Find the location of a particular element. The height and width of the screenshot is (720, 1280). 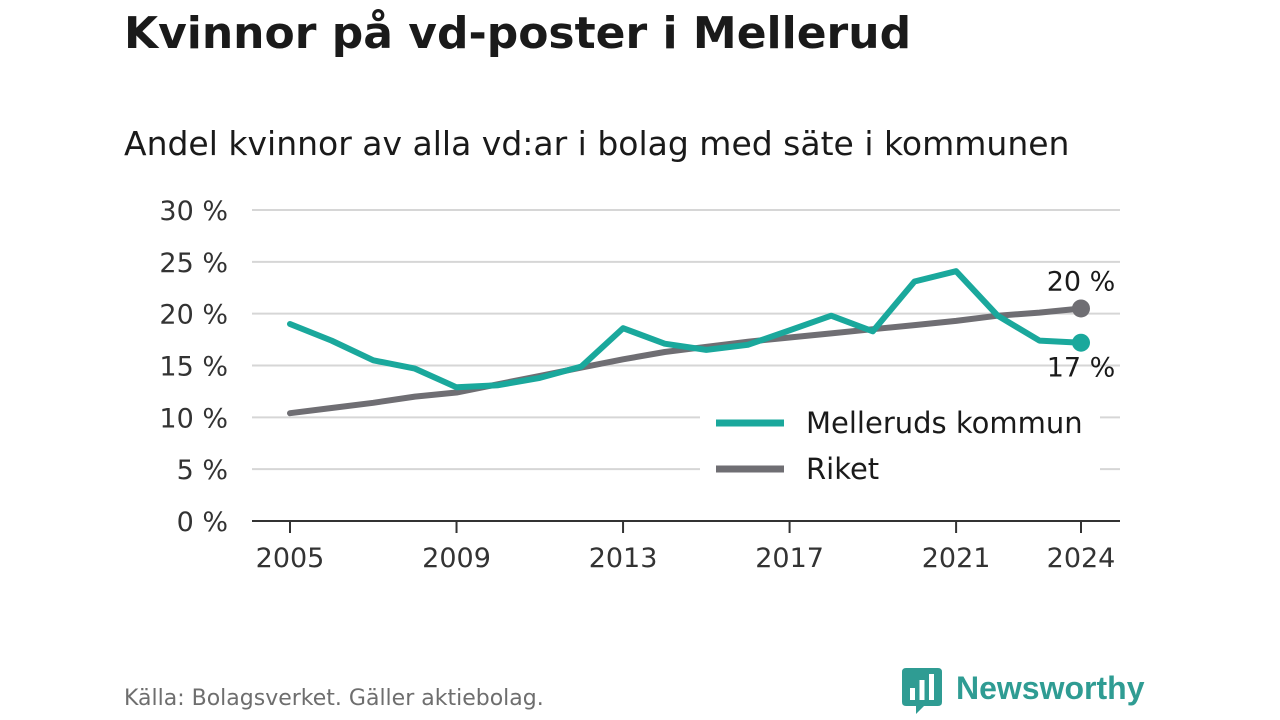

y-tick-label: 0 % is located at coordinates (202, 522).